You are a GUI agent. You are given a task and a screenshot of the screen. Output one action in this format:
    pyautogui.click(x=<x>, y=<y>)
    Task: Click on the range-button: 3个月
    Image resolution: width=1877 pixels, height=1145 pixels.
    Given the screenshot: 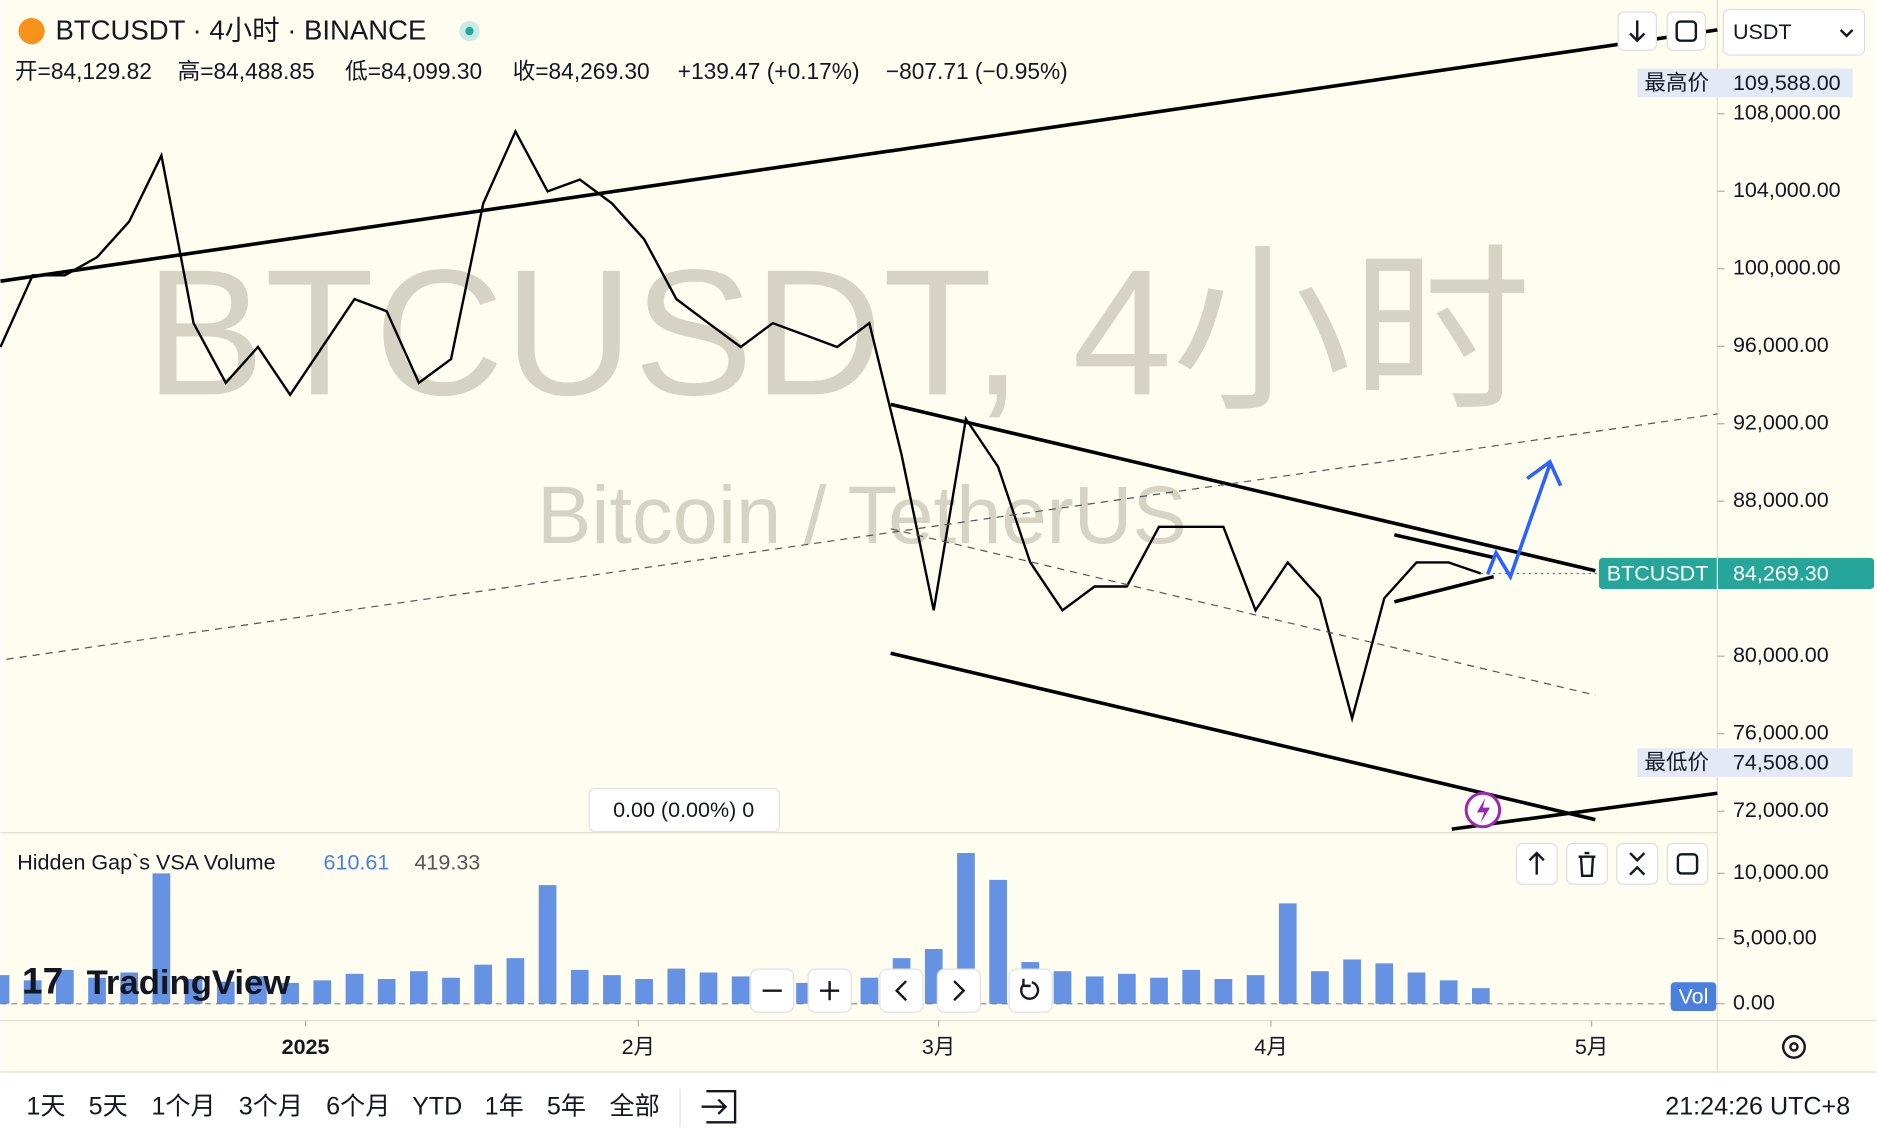 What is the action you would take?
    pyautogui.click(x=271, y=1107)
    